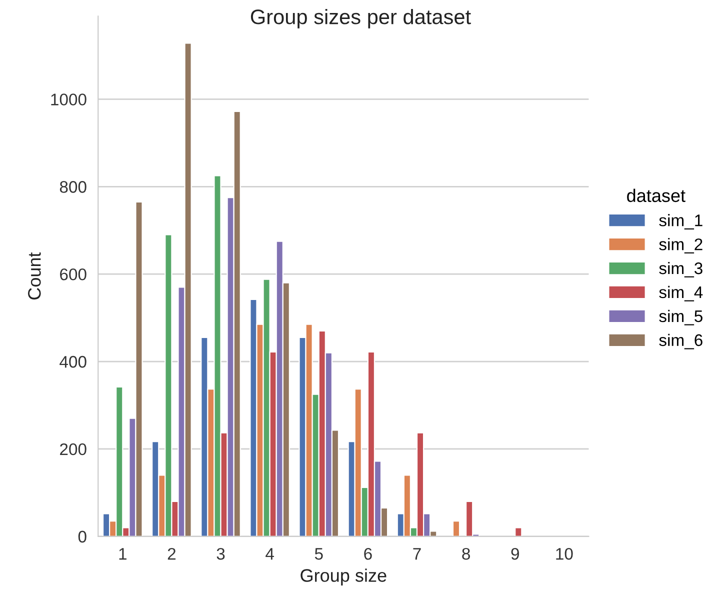  Describe the element at coordinates (73, 187) in the screenshot. I see `y-tick-label: 800` at that location.